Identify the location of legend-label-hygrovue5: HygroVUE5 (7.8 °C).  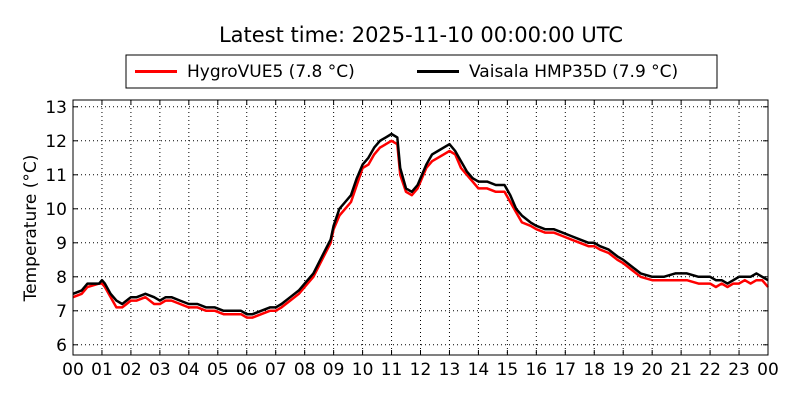
(271, 72).